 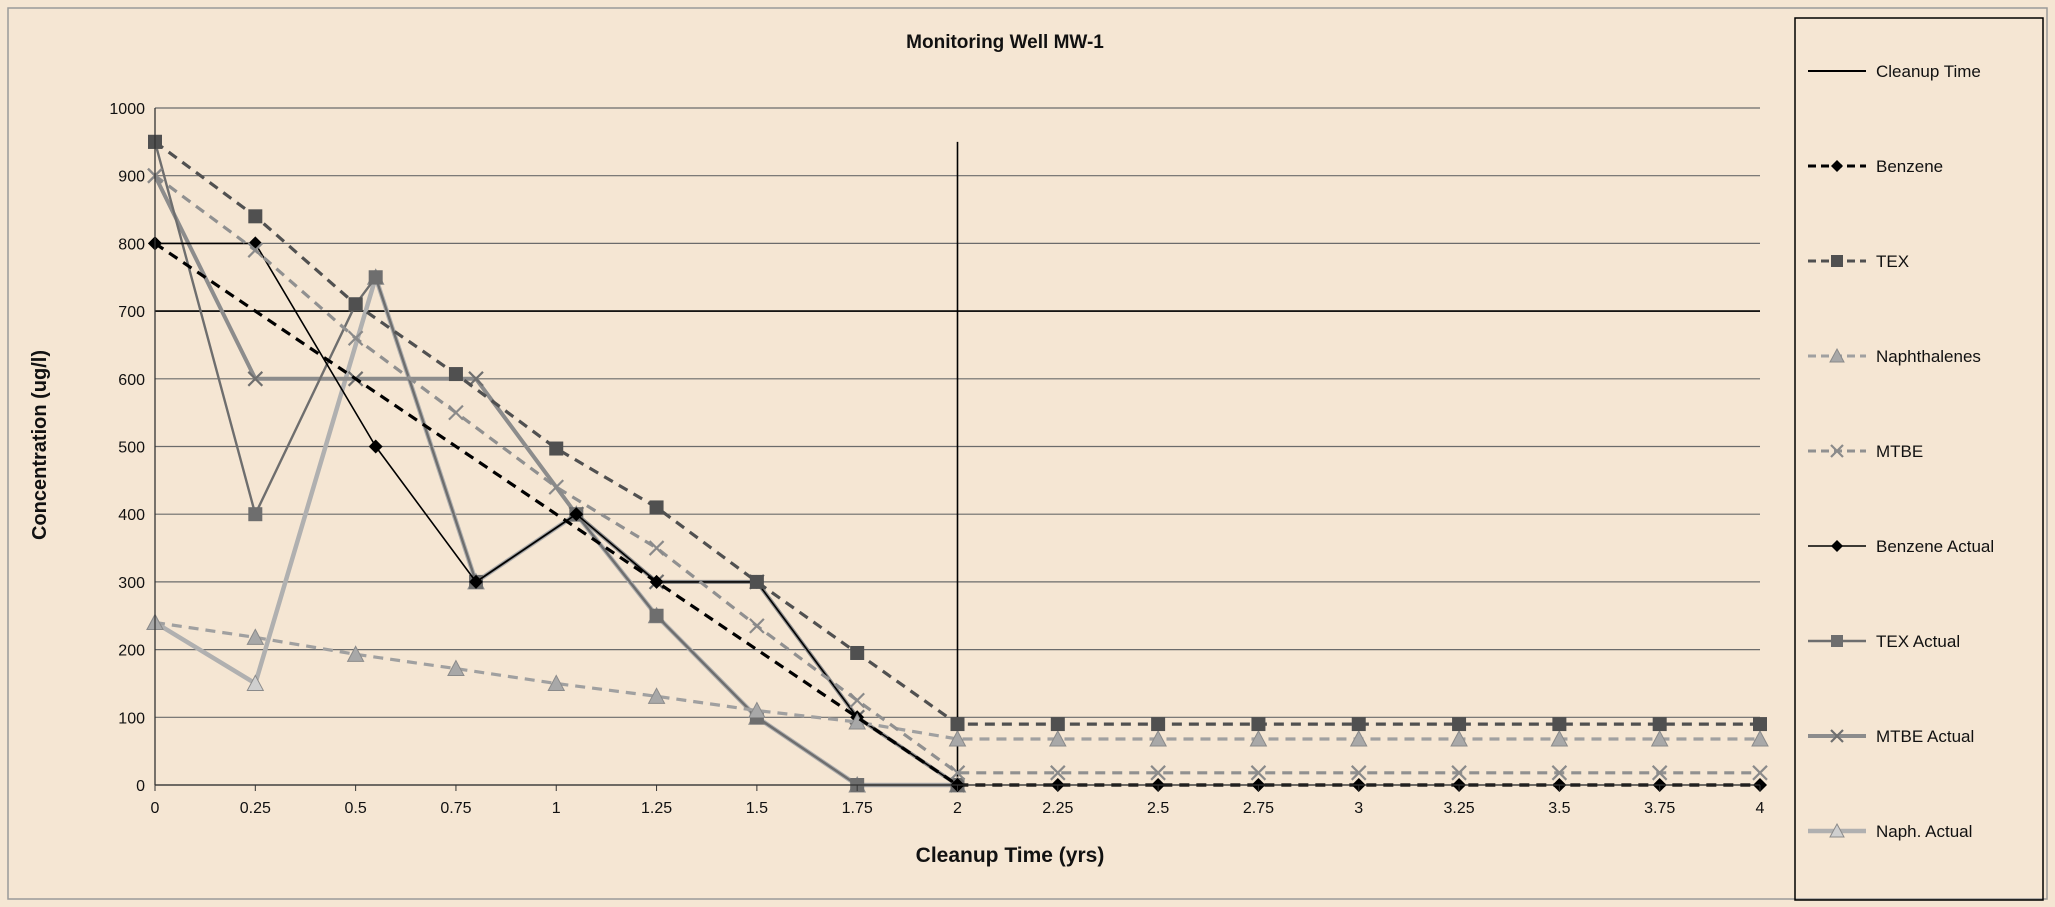 What do you see at coordinates (1010, 855) in the screenshot?
I see `x-axis-label: Cleanup Time (yrs)` at bounding box center [1010, 855].